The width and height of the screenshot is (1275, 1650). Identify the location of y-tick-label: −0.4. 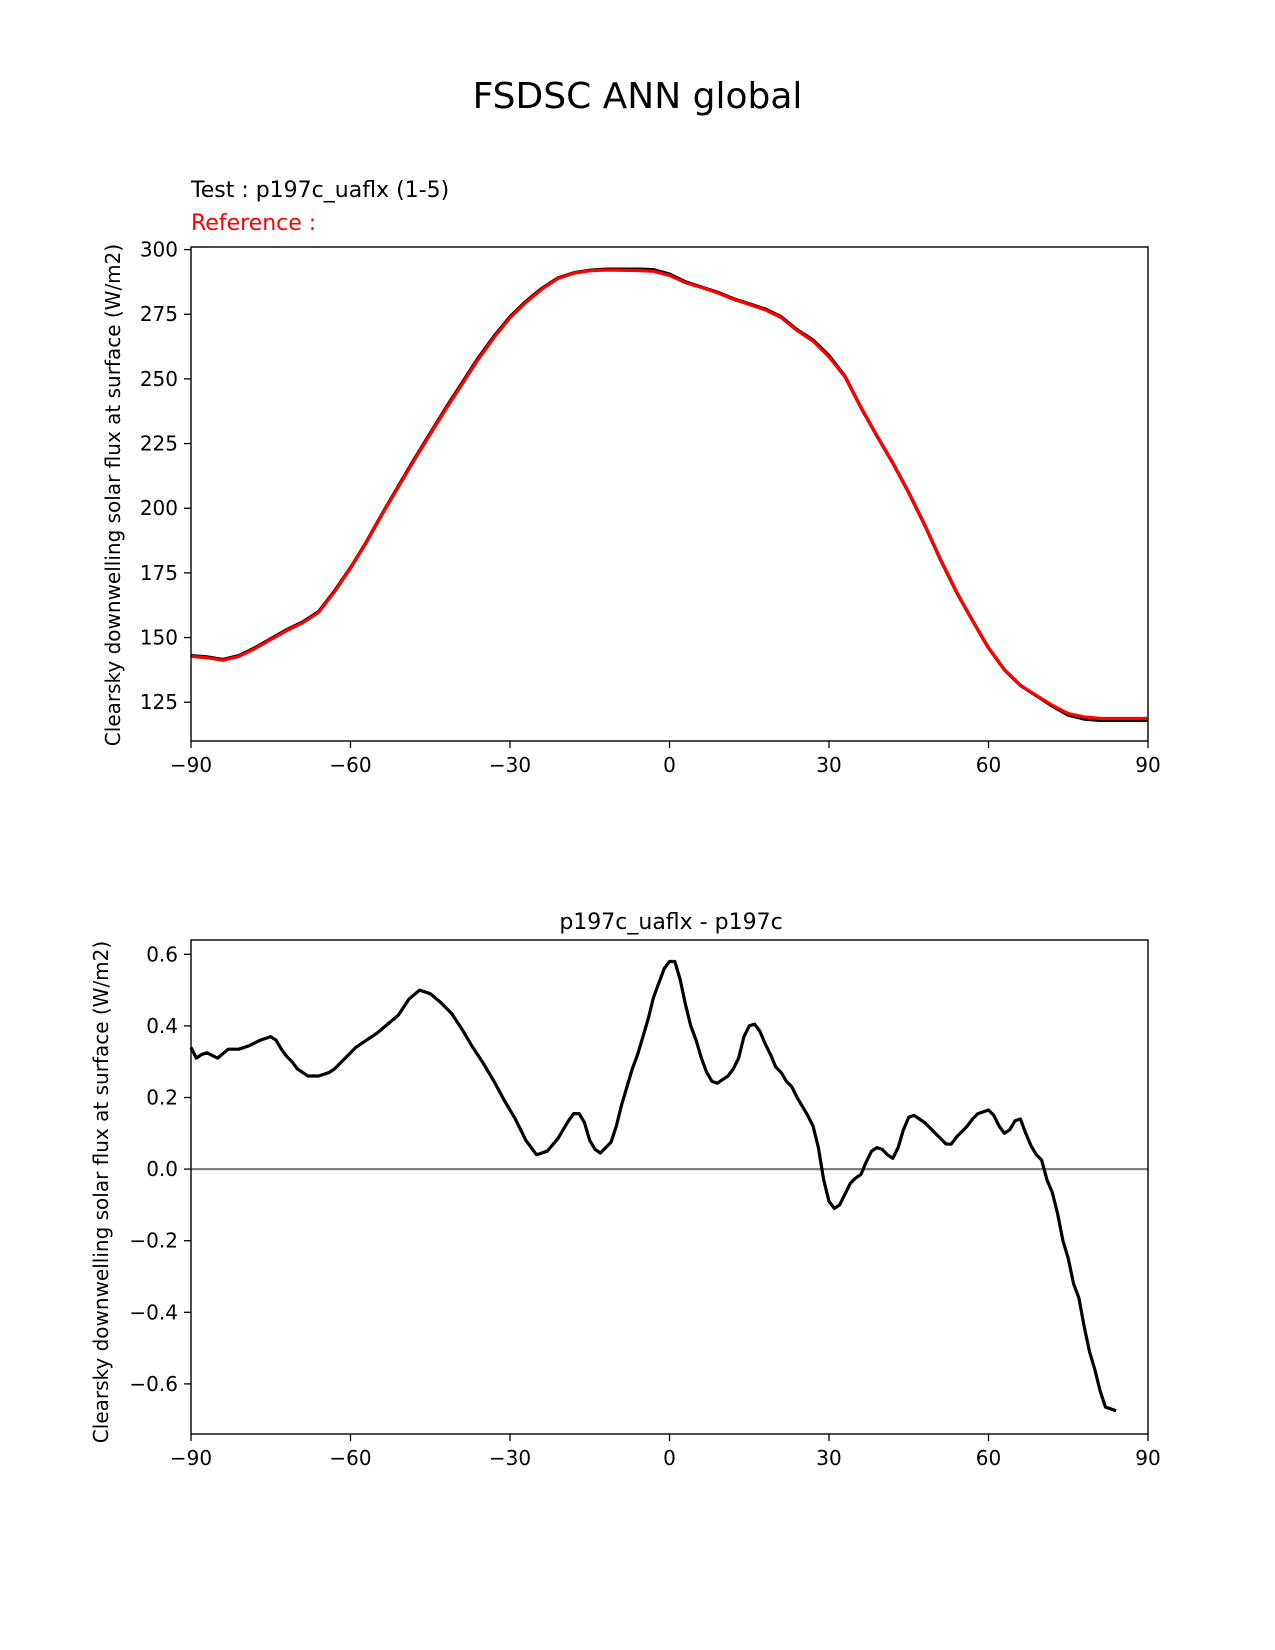
(153, 1312).